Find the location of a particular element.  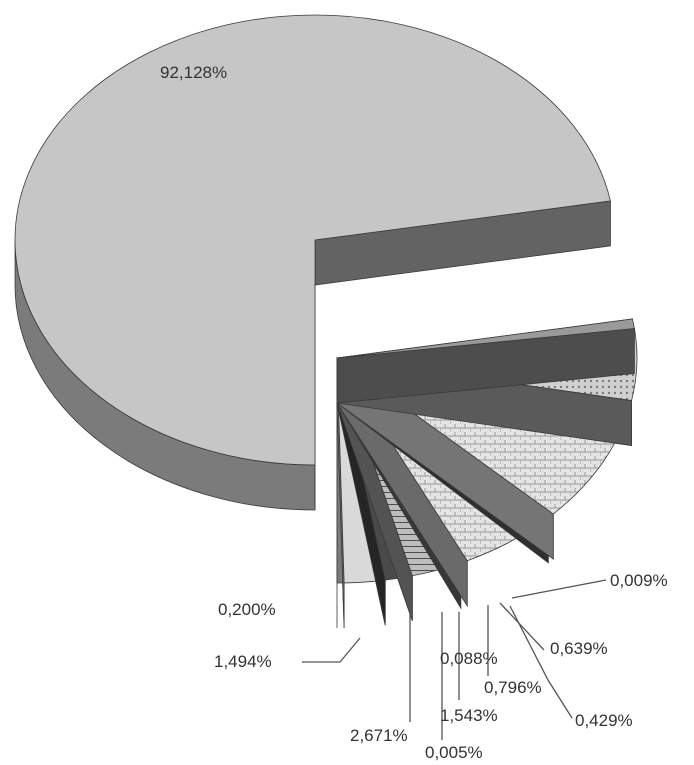

slice-label: 0,200% is located at coordinates (247, 609).